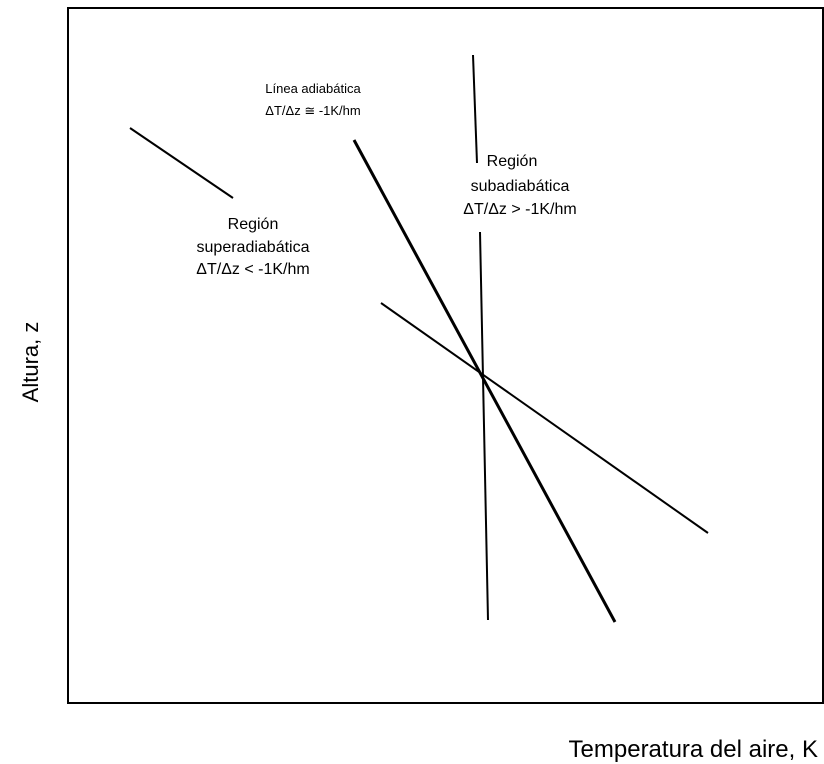  What do you see at coordinates (30, 362) in the screenshot?
I see `y-axis-label: Altura, z` at bounding box center [30, 362].